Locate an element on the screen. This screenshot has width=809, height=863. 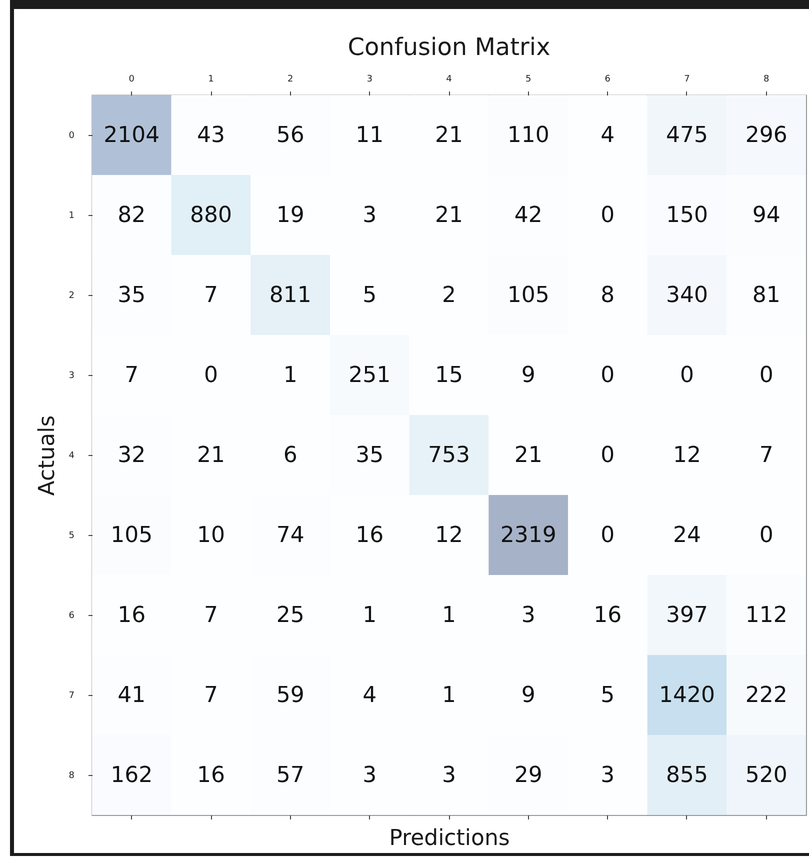
data-label: 74 is located at coordinates (290, 535).